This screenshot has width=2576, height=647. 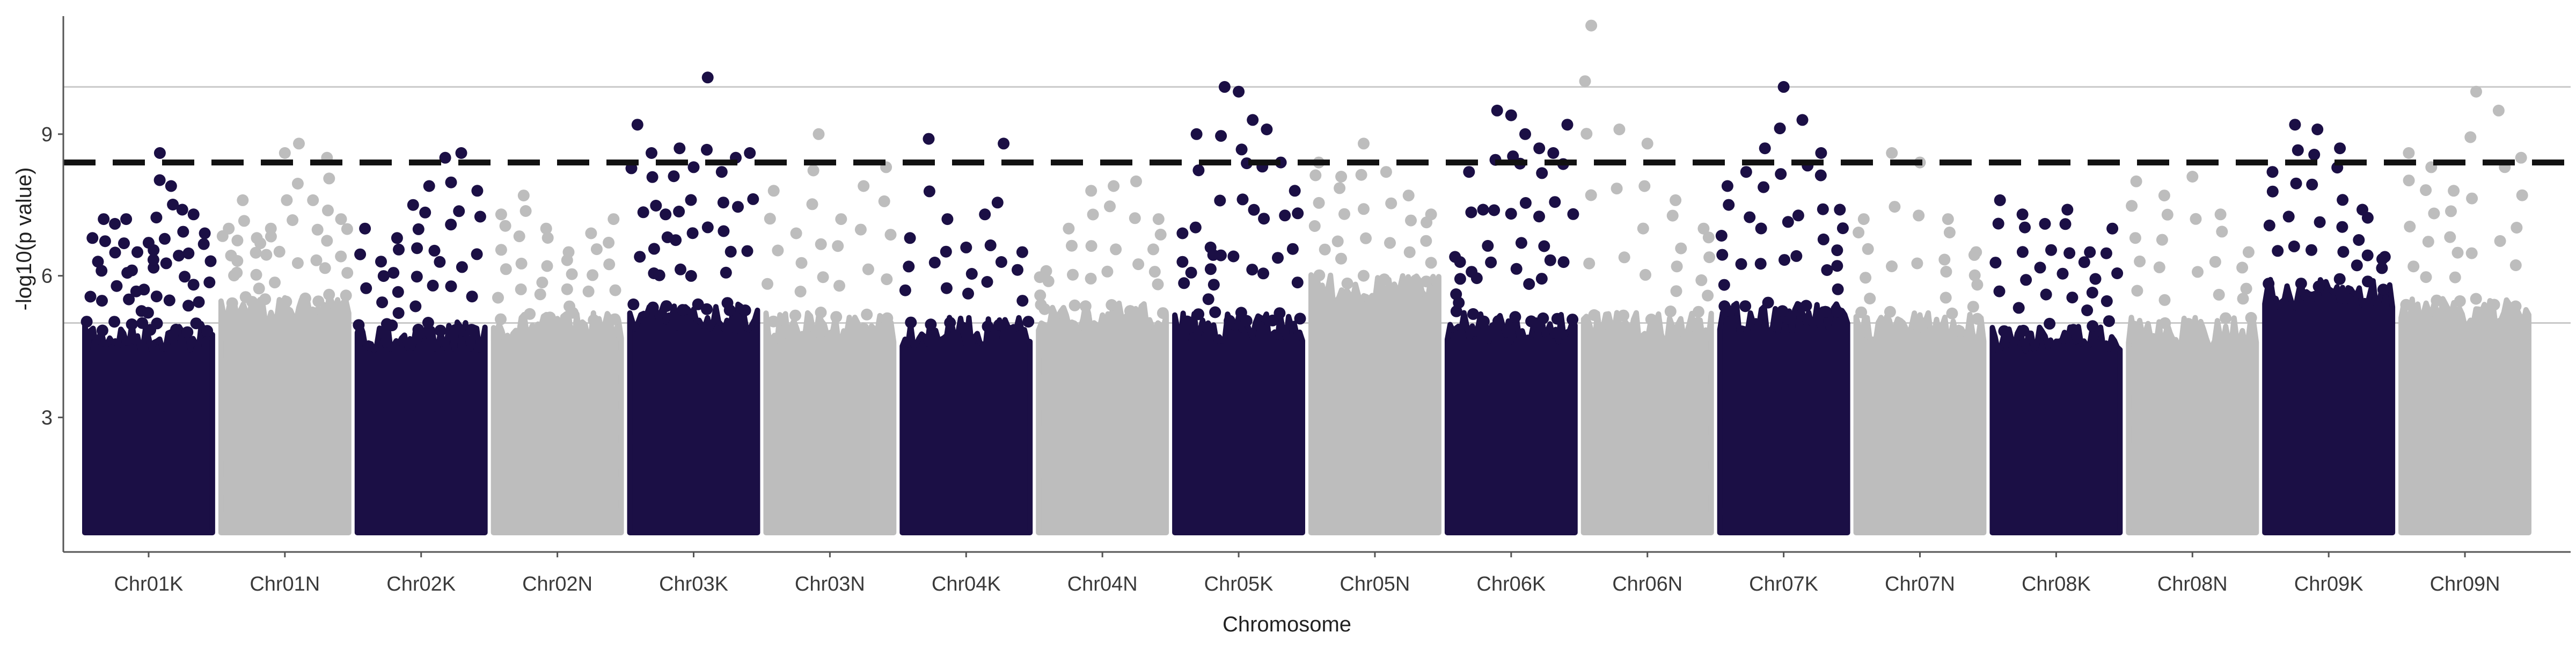 I want to click on x-axis-title: Chromosome, so click(x=1287, y=624).